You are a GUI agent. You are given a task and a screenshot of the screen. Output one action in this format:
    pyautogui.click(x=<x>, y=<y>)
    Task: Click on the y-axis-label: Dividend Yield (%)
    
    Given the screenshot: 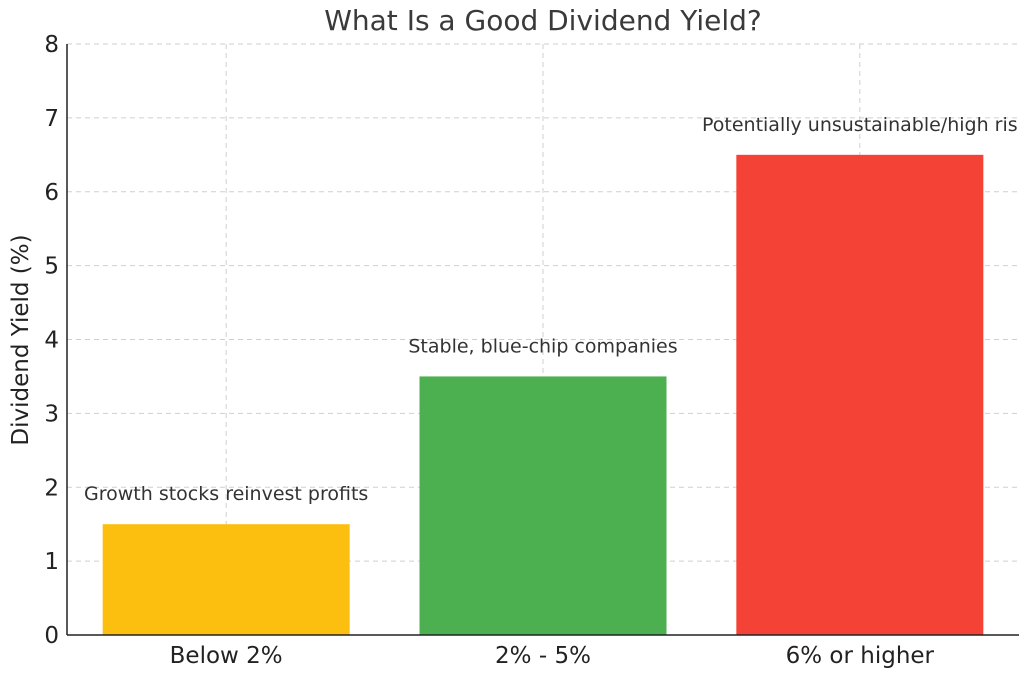 What is the action you would take?
    pyautogui.click(x=21, y=339)
    